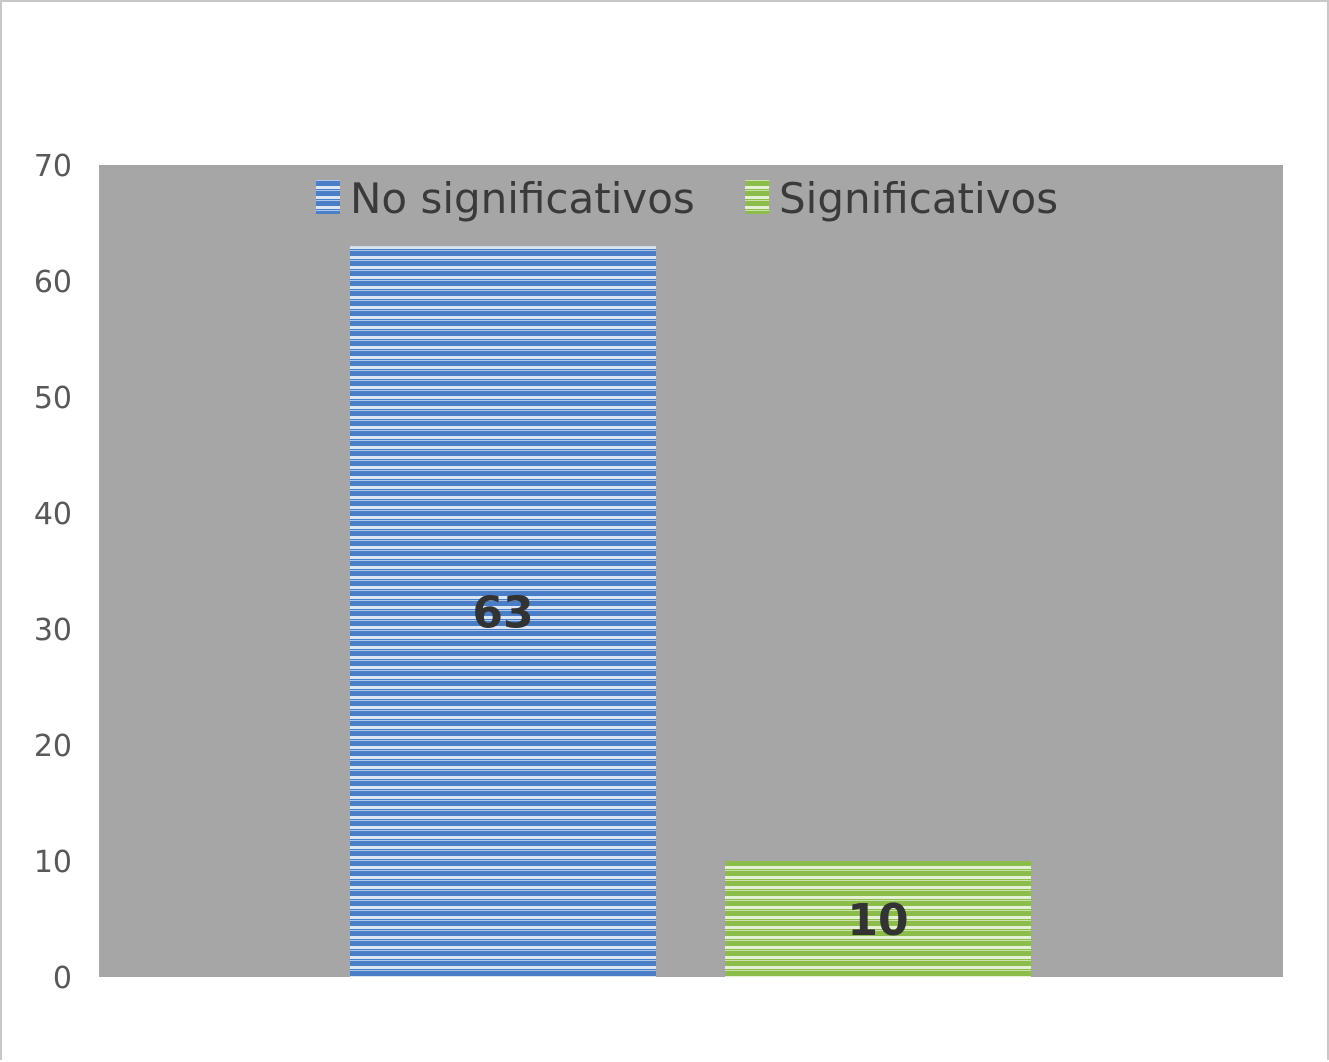  What do you see at coordinates (53, 166) in the screenshot?
I see `y-tick-label-70: 70` at bounding box center [53, 166].